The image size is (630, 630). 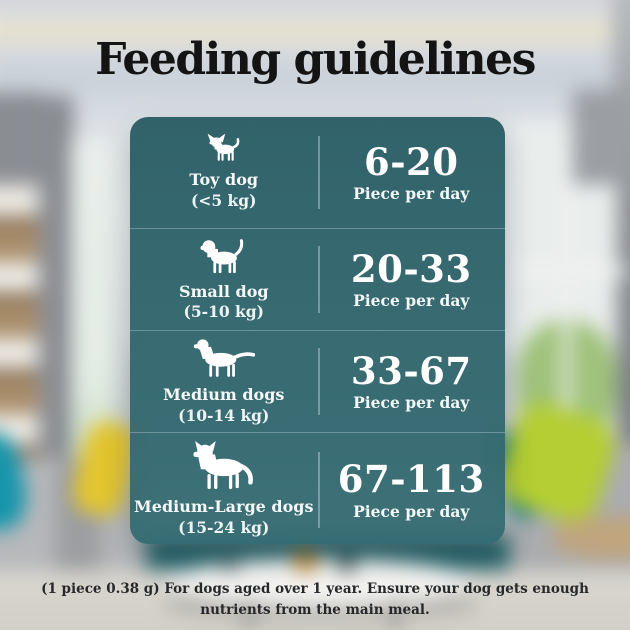 What do you see at coordinates (224, 527) in the screenshot?
I see `dog-weight-label: (15-24 kg)` at bounding box center [224, 527].